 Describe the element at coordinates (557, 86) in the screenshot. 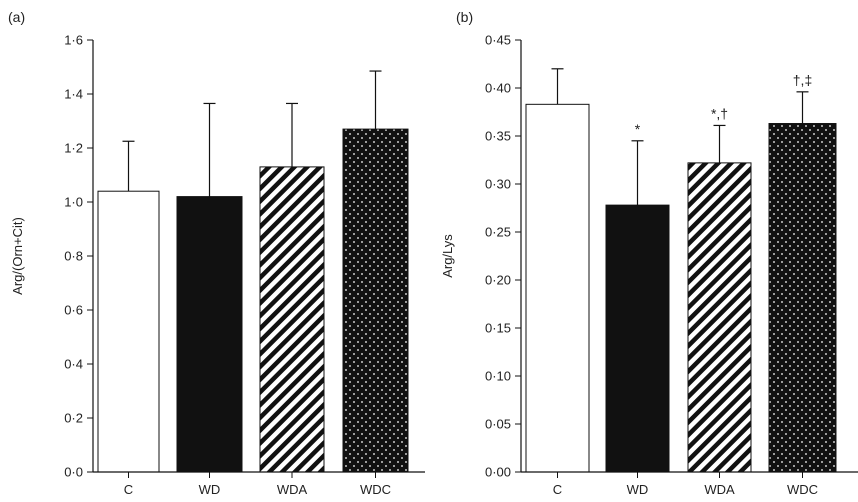

I see `panel-b-error-bar-c` at that location.